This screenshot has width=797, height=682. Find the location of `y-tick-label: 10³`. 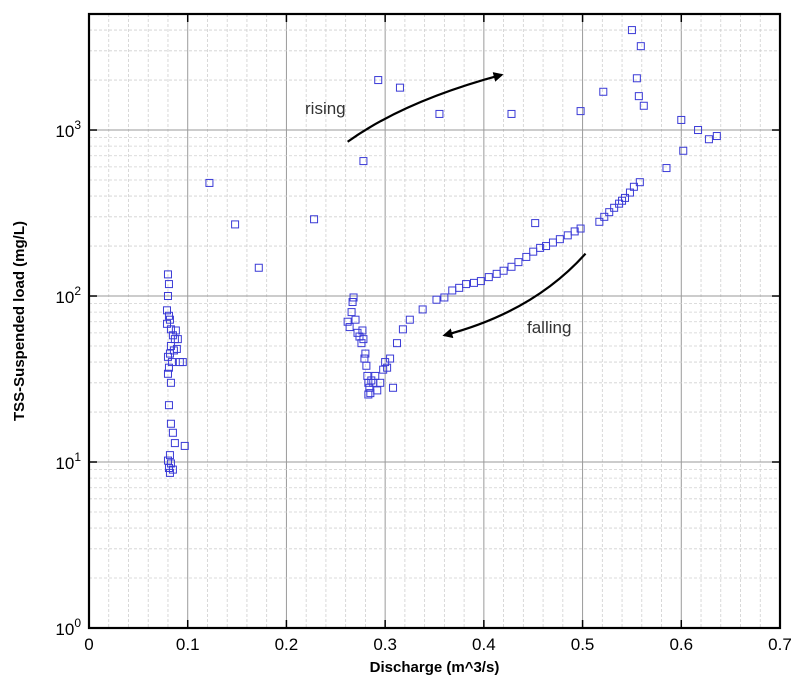

y-tick-label: 10³ is located at coordinates (68, 129).